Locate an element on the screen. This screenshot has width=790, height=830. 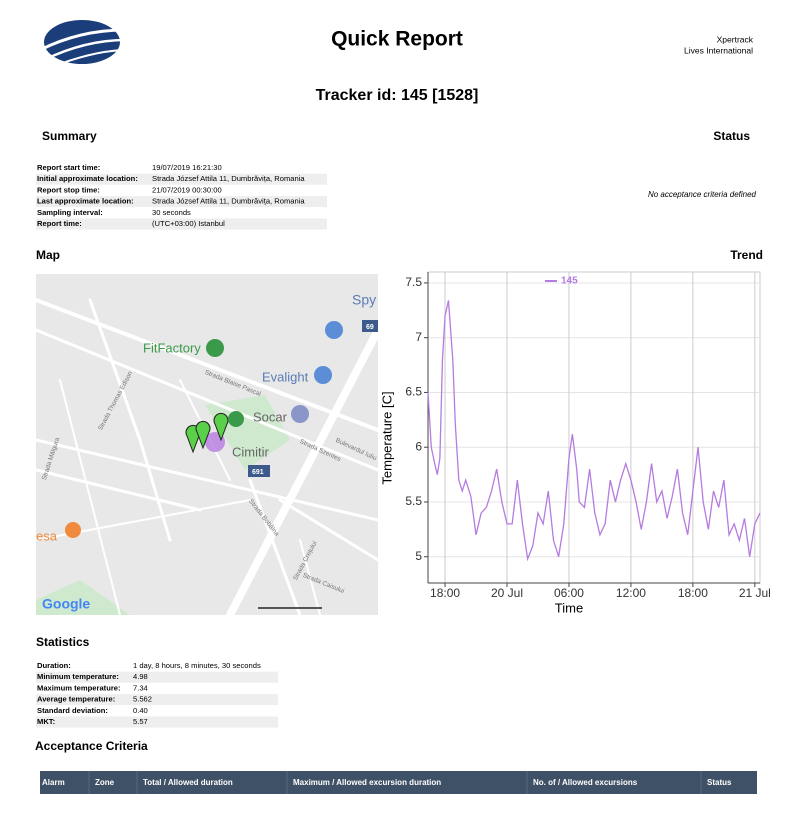
tracker-id: Tracker id: 145 [1528] is located at coordinates (397, 95).